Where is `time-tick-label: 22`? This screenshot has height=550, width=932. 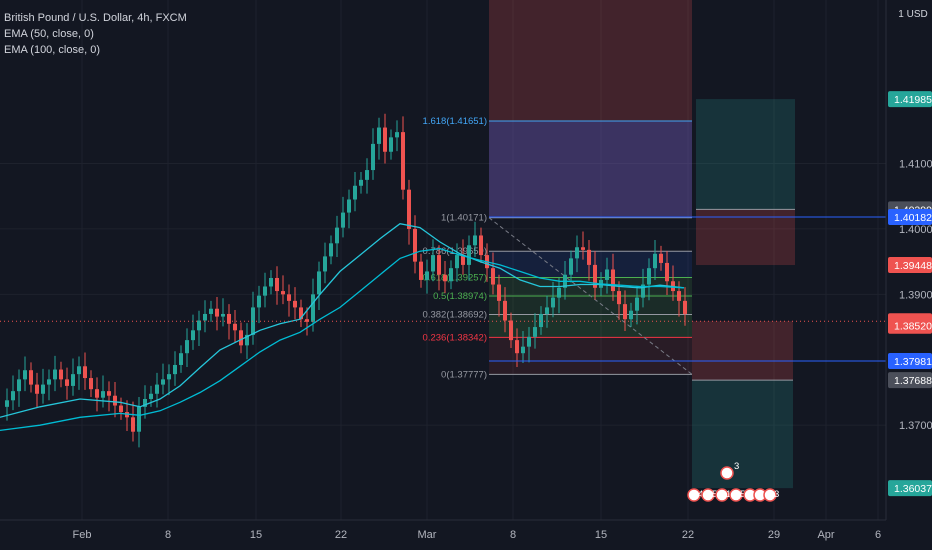 time-tick-label: 22 is located at coordinates (341, 535).